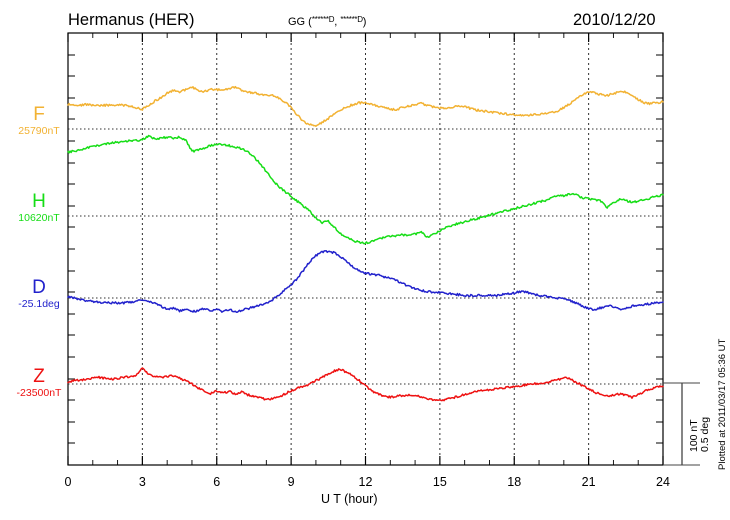 This screenshot has width=730, height=520. I want to click on date-label: 2010/12/20, so click(614, 20).